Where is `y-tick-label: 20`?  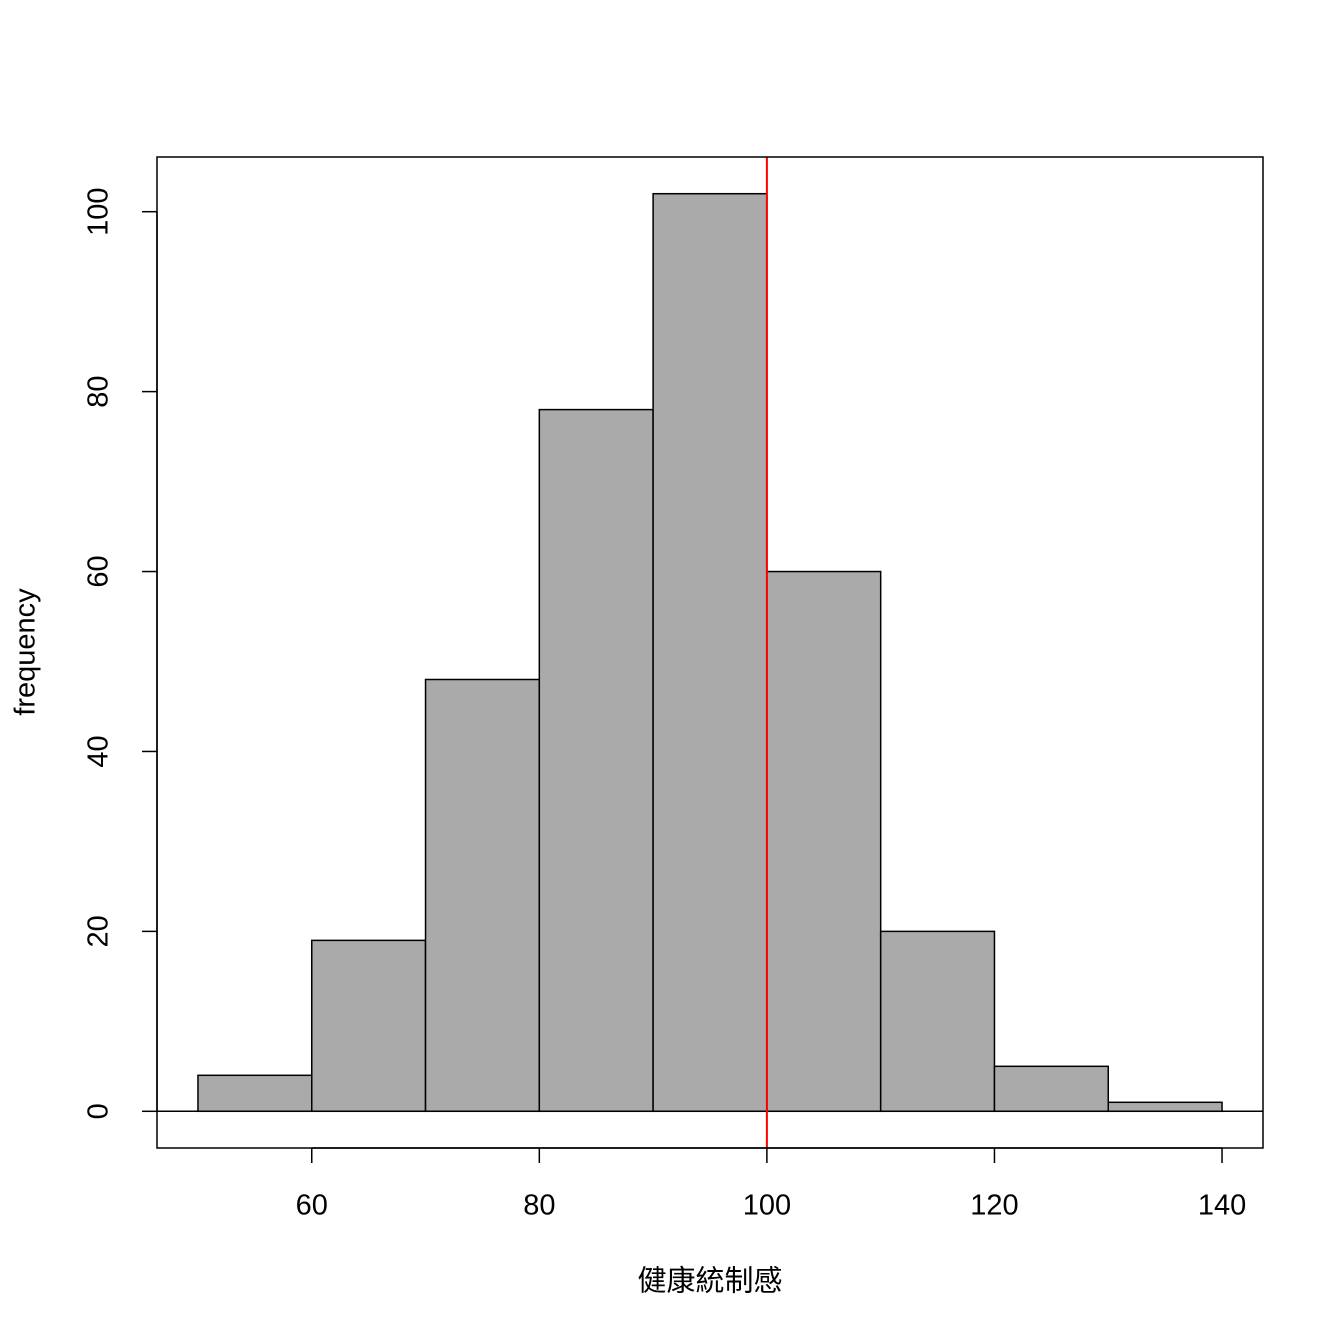
y-tick-label: 20 is located at coordinates (99, 931).